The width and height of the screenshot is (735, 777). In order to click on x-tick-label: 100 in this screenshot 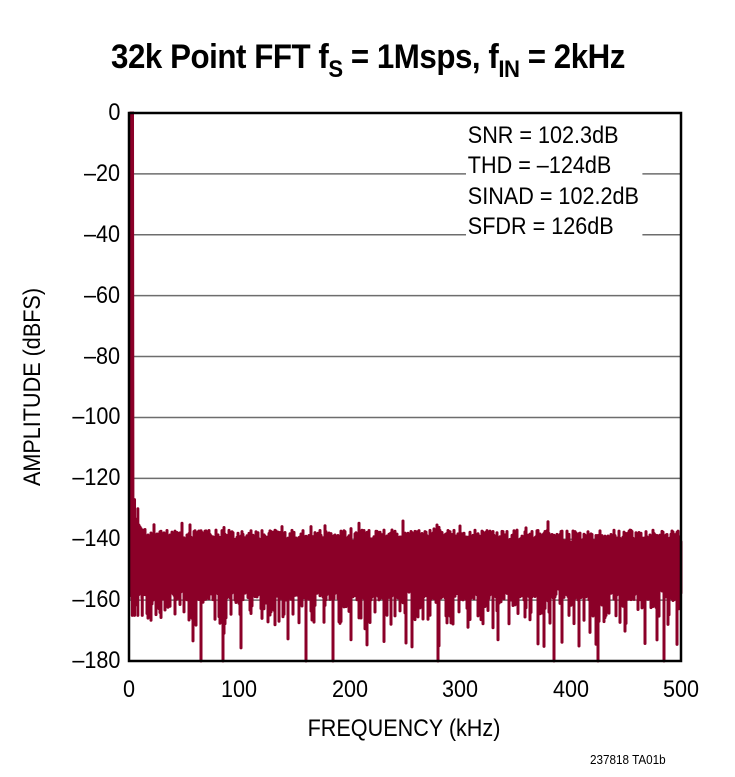, I will do `click(239, 689)`.